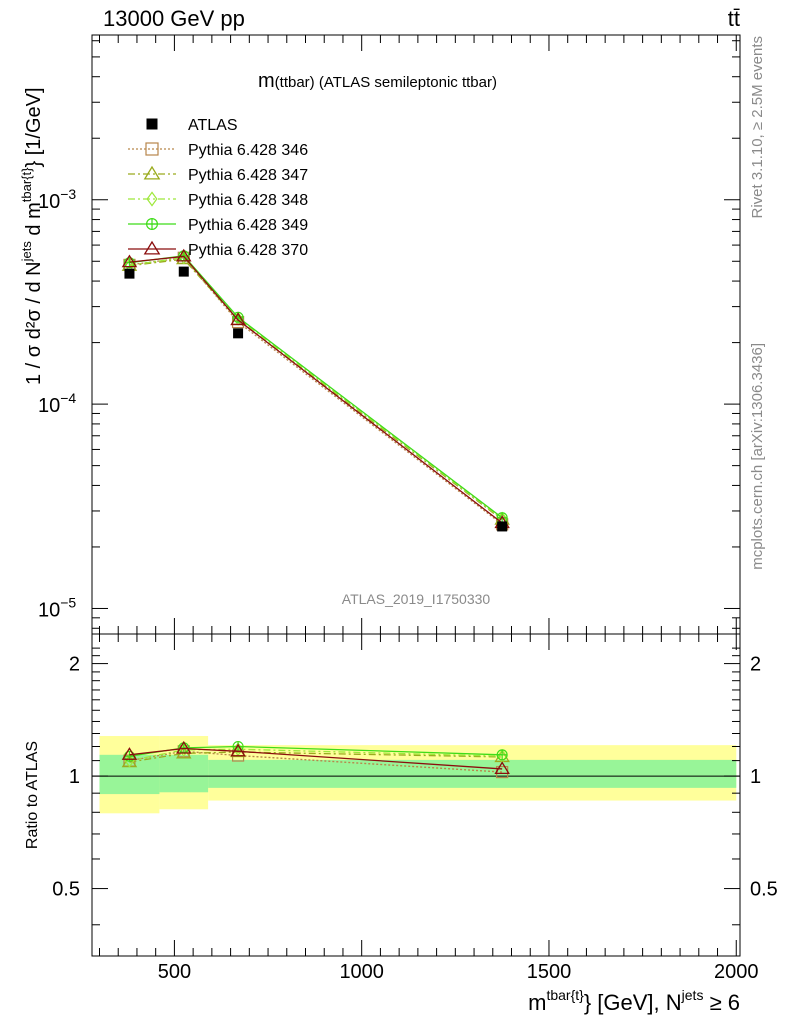 This screenshot has height=1024, width=786. I want to click on ratio-xtick-label: 1500, so click(549, 972).